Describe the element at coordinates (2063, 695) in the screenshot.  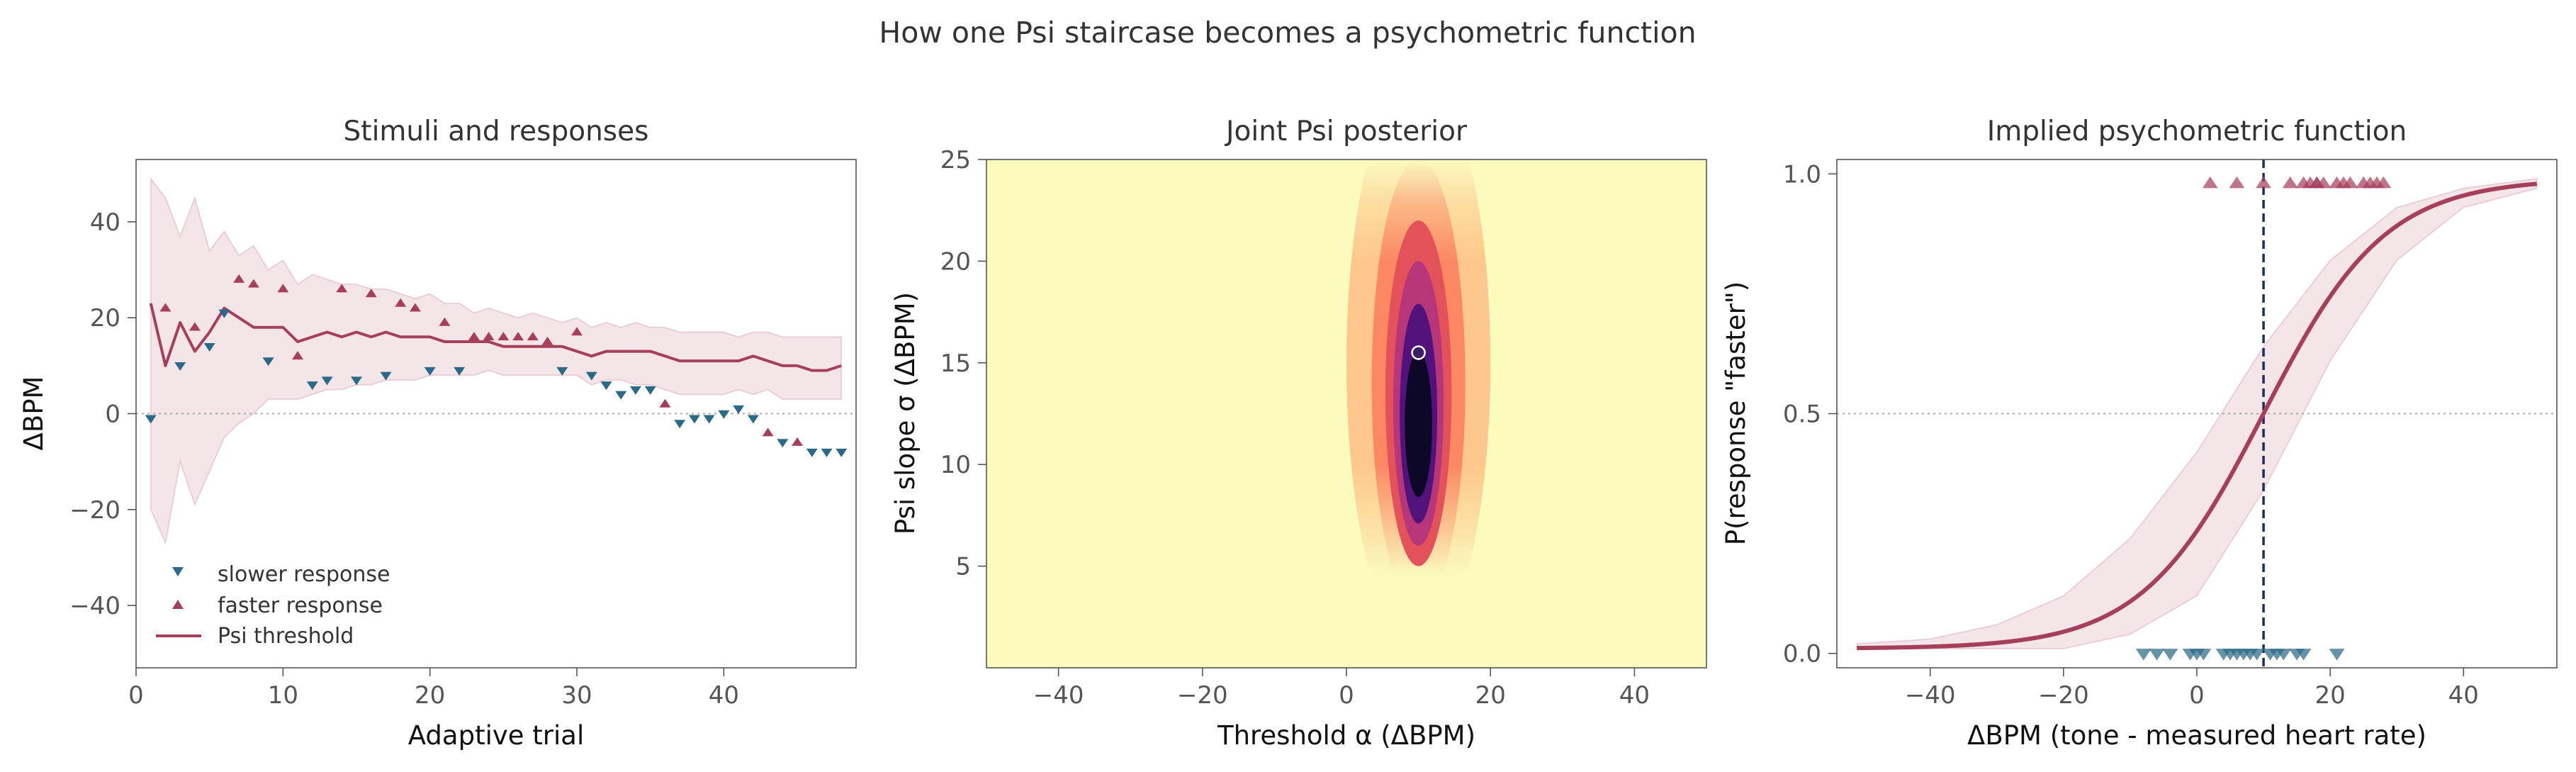
I see `panel3-xtick-label: −20` at that location.